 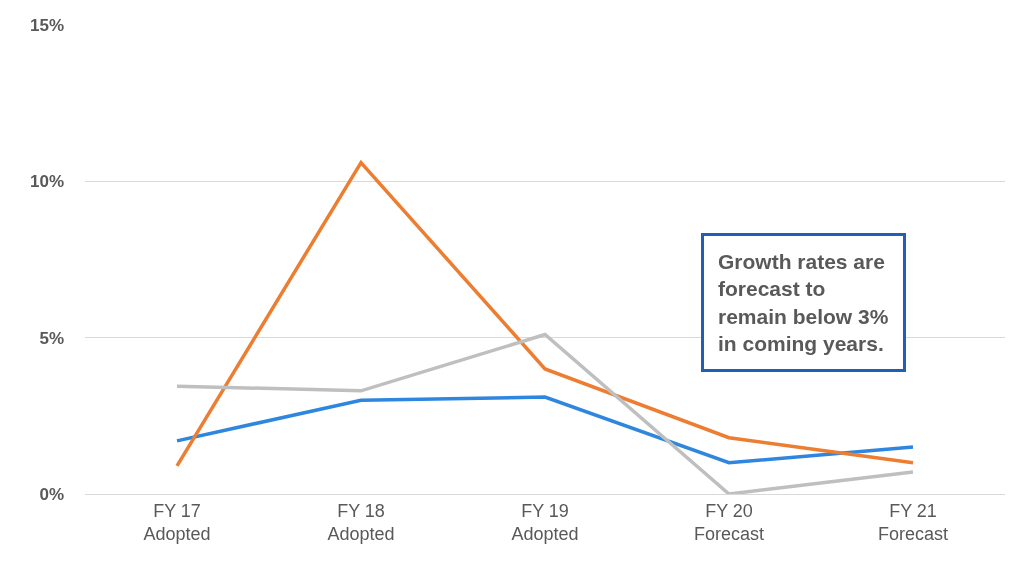 I want to click on y-tick-label: 15%, so click(x=46, y=25).